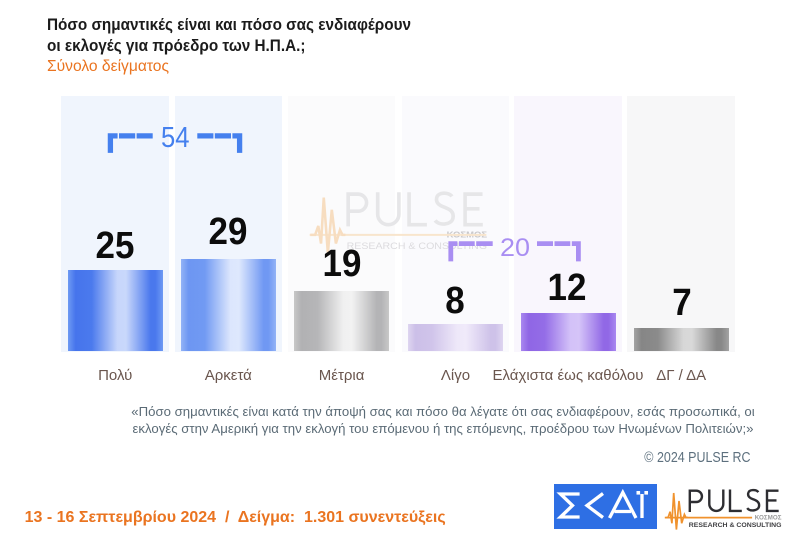 Image resolution: width=797 pixels, height=543 pixels. I want to click on svg-text: ΚΟΣΜΟΣ, so click(768, 518).